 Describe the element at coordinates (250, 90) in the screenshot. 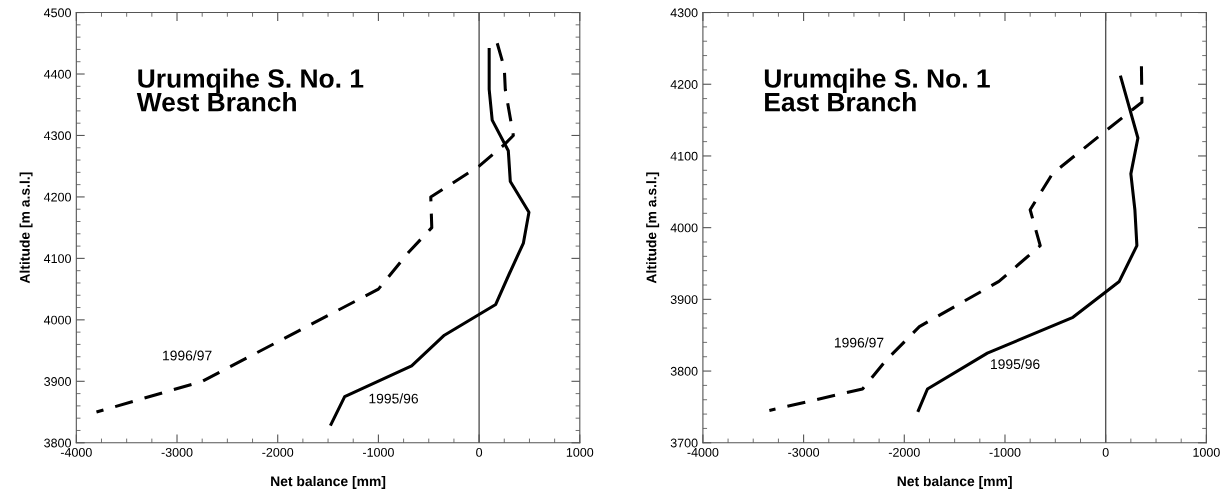

I see `text: Urumqihe S. No. 1 West Branch` at that location.